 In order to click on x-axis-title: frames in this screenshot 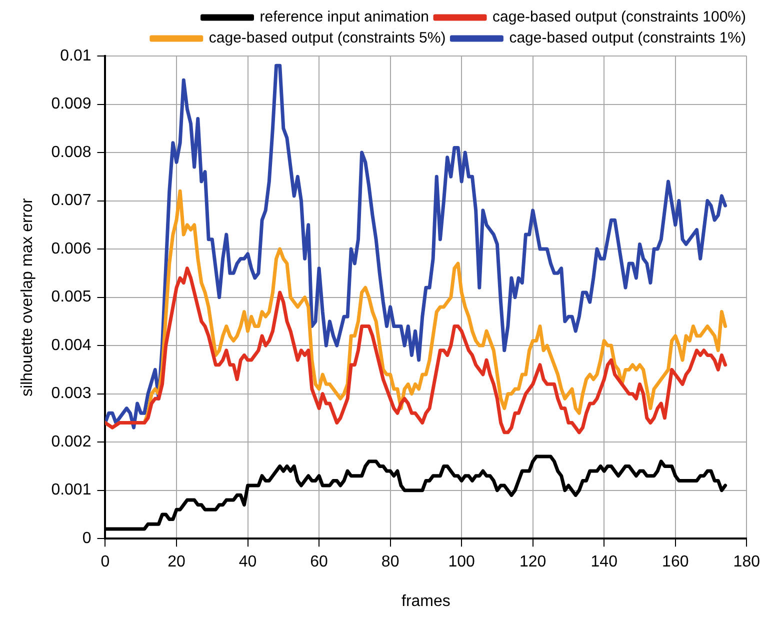, I will do `click(425, 601)`.